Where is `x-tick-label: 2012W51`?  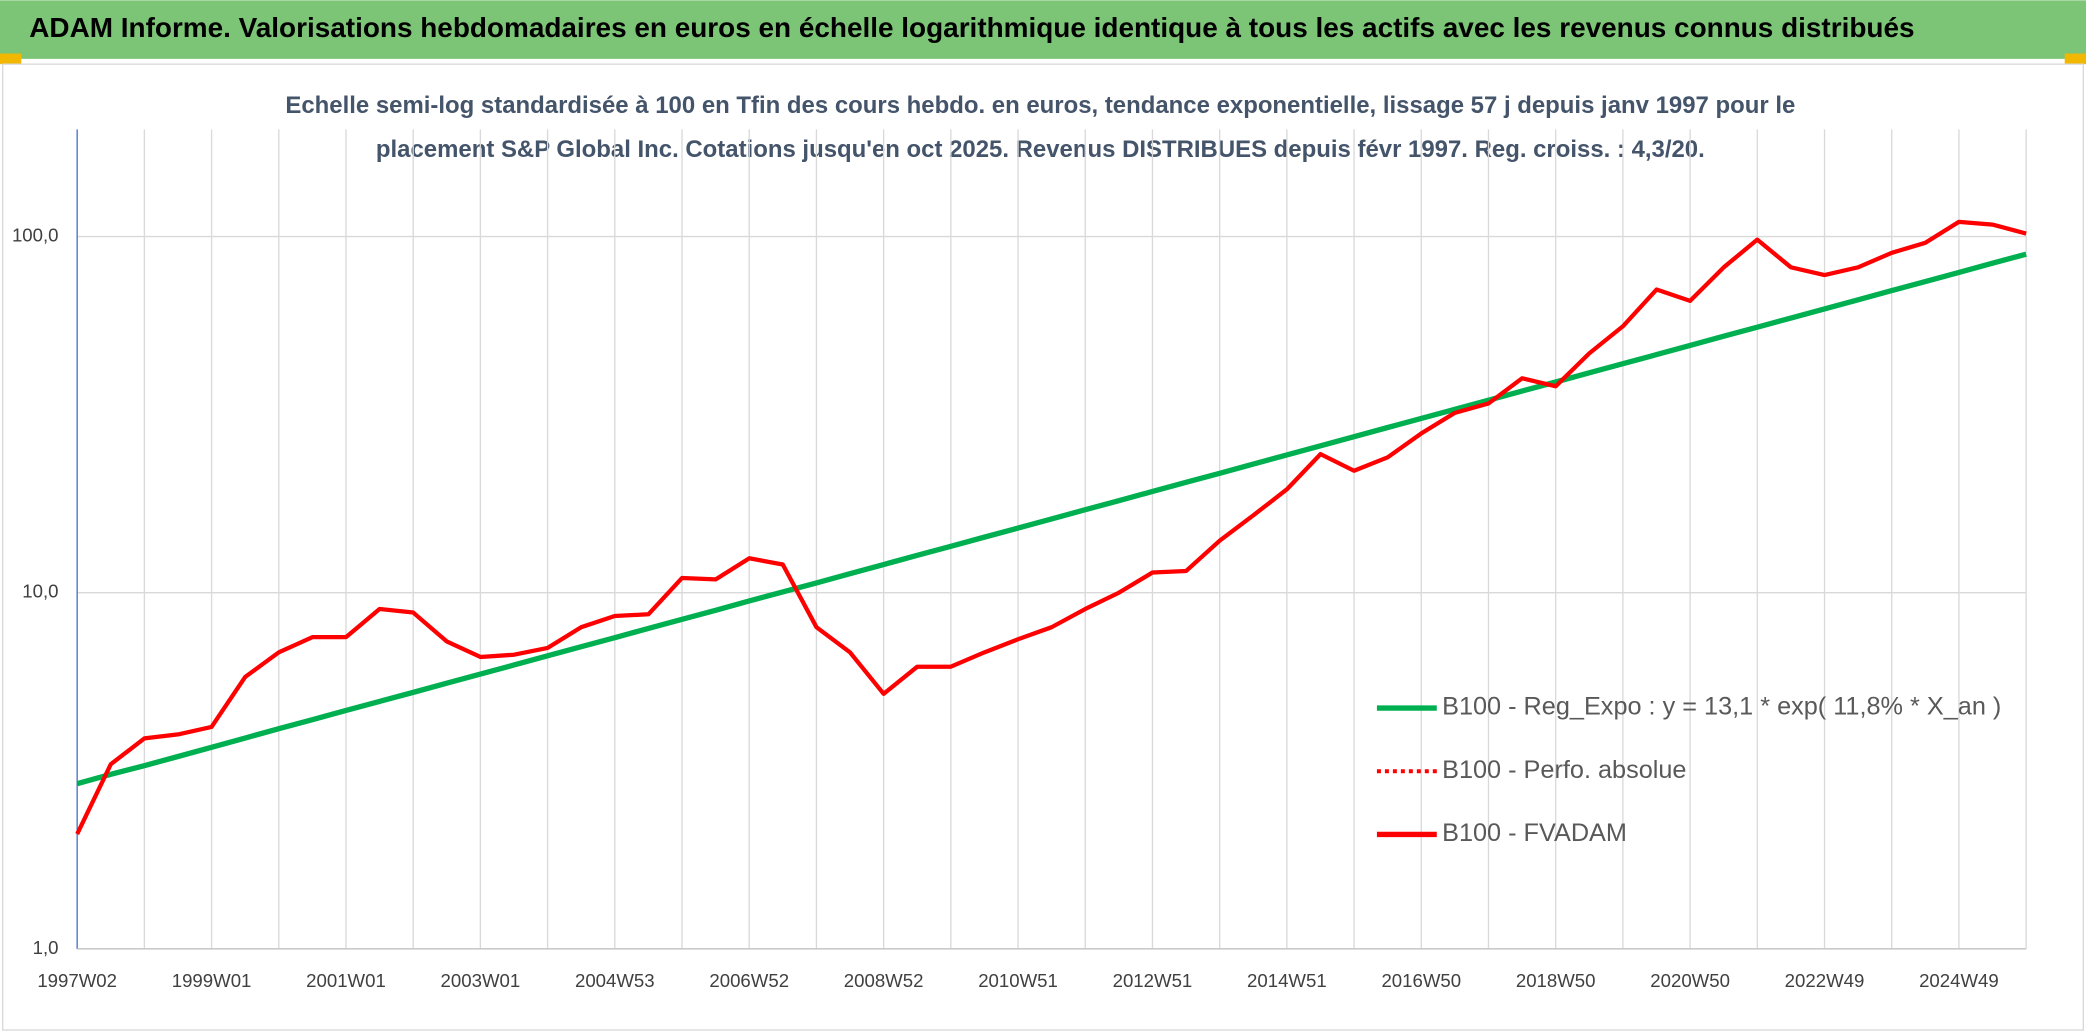
x-tick-label: 2012W51 is located at coordinates (1153, 980).